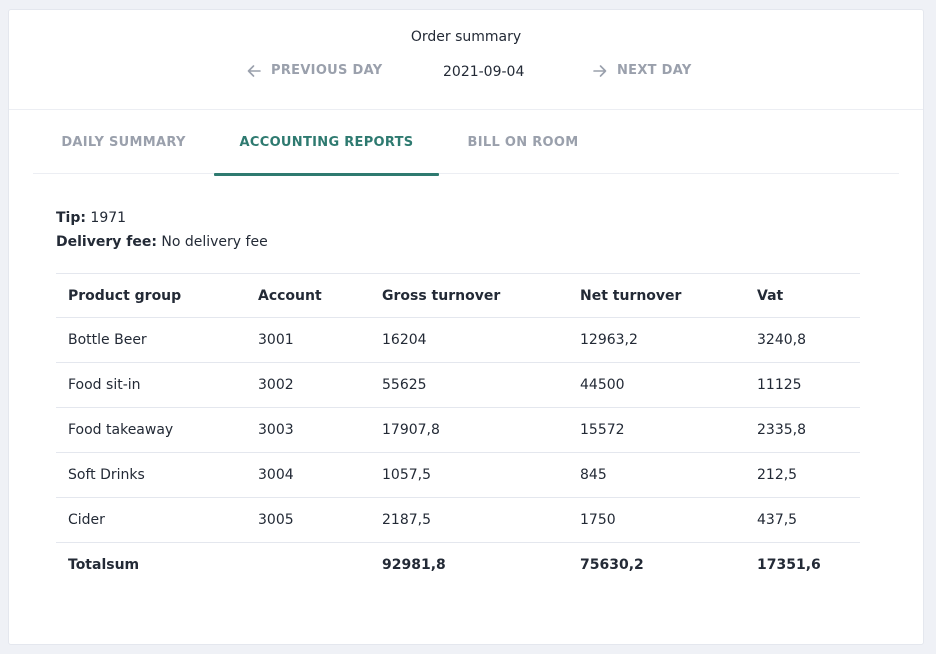  What do you see at coordinates (469, 430) in the screenshot?
I see `cell-gross-turnover: 17907,8` at bounding box center [469, 430].